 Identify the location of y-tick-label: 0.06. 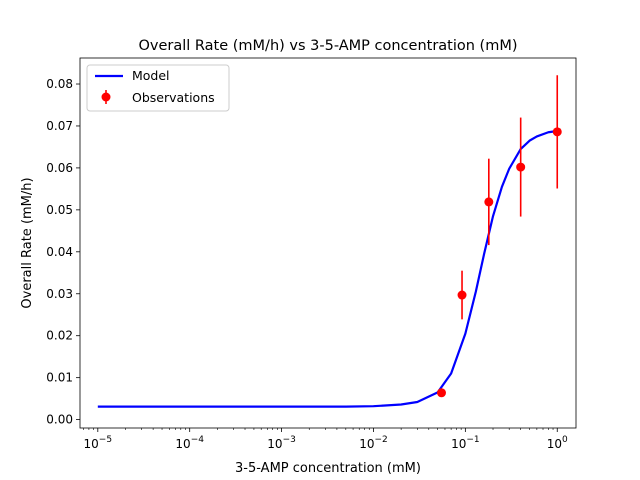
(59, 168).